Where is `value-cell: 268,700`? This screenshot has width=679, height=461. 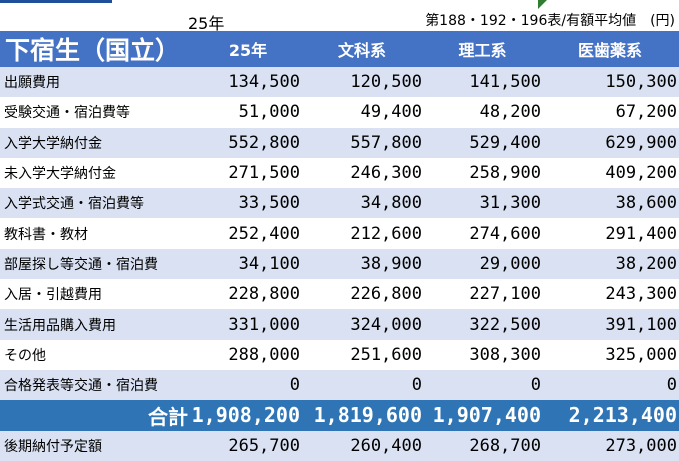 value-cell: 268,700 is located at coordinates (505, 445).